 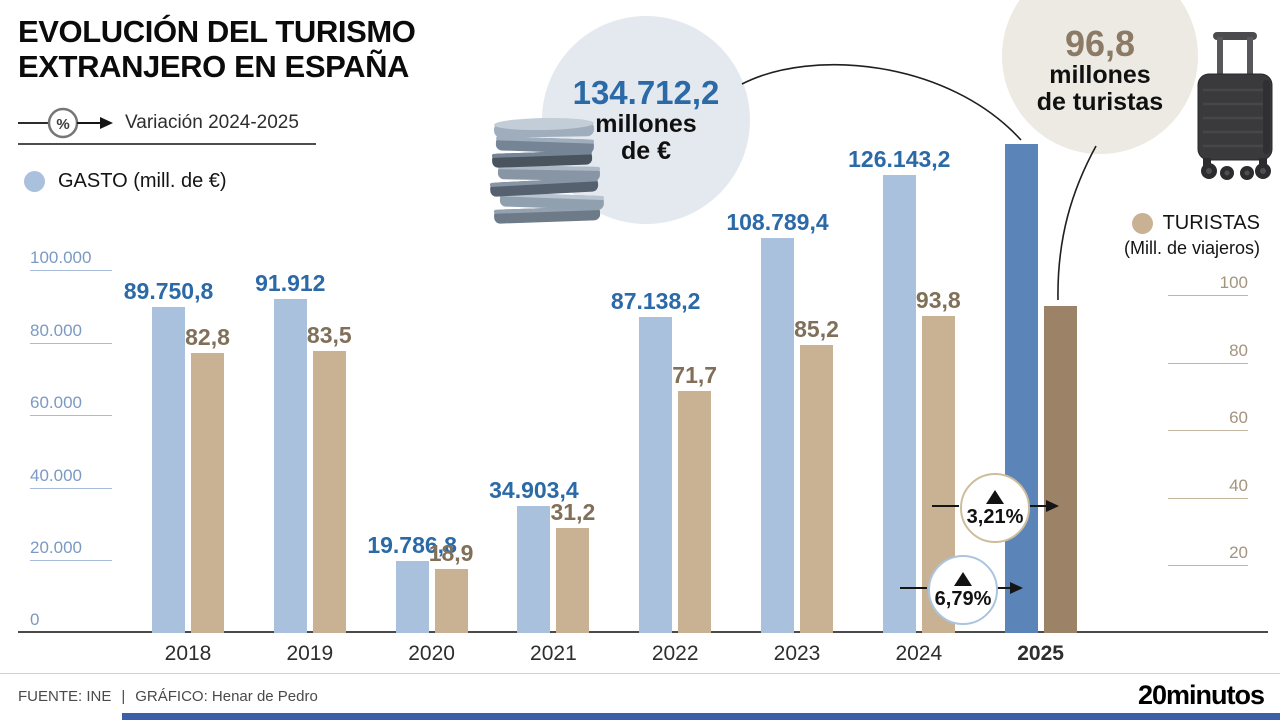 What do you see at coordinates (412, 597) in the screenshot?
I see `gasto-bar-2020` at bounding box center [412, 597].